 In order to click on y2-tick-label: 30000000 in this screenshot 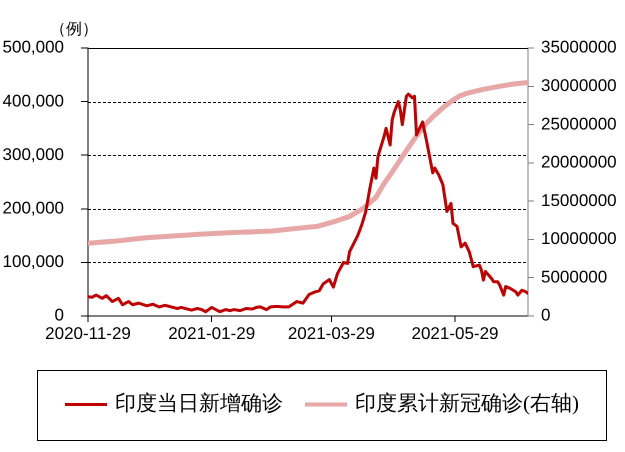, I will do `click(579, 85)`.